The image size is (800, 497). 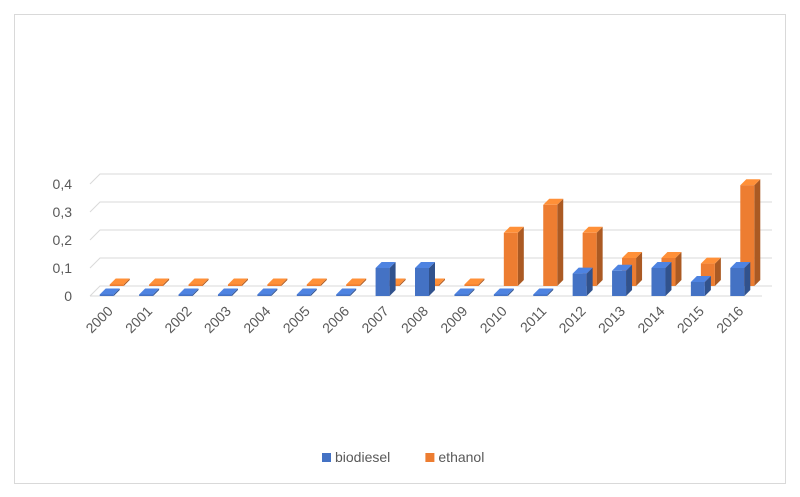 I want to click on bar-ethanol-2003, so click(x=237, y=282).